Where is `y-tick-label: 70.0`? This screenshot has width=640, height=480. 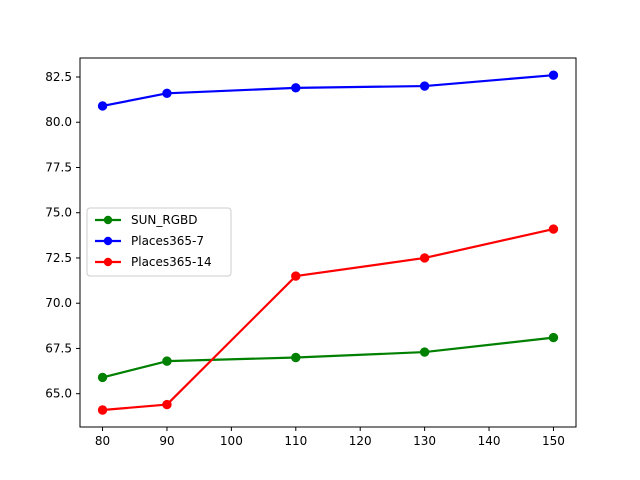
y-tick-label: 70.0 is located at coordinates (58, 303).